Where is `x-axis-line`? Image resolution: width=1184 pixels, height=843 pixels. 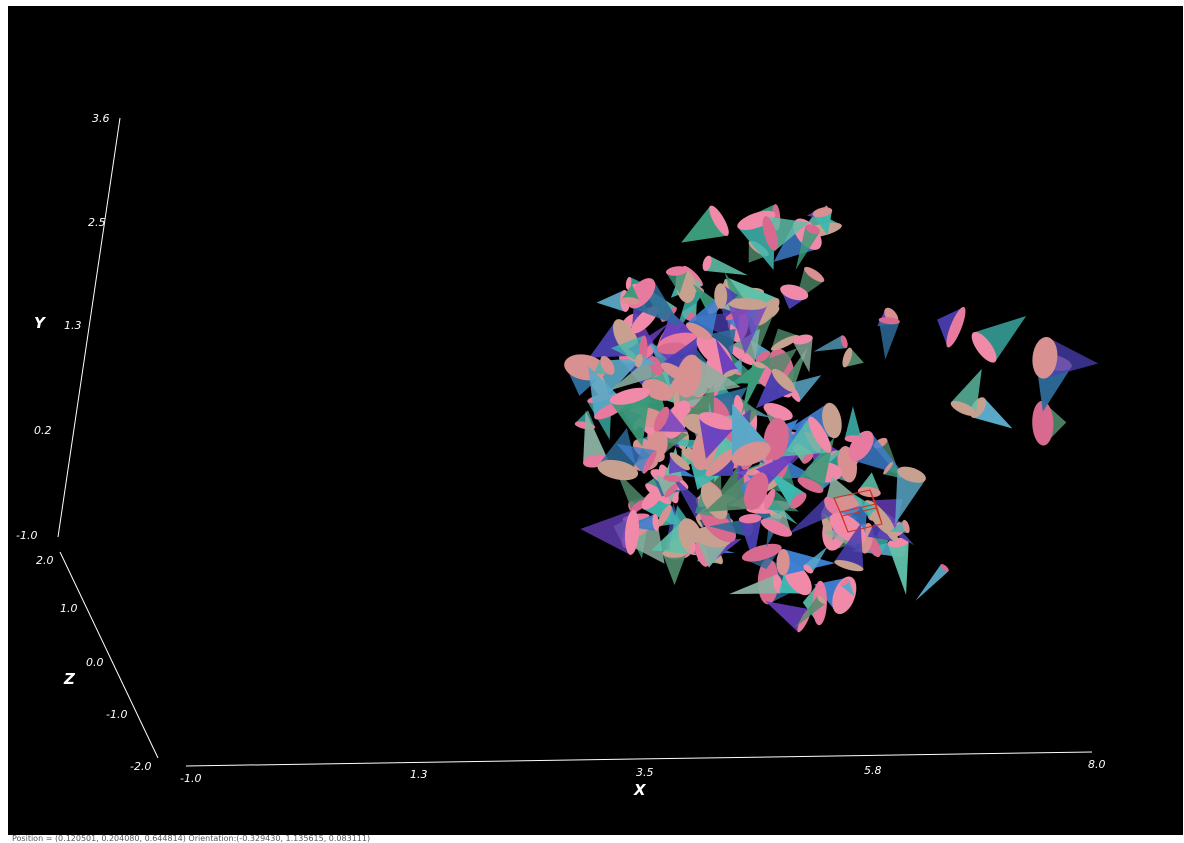
x-axis-line is located at coordinates (639, 759).